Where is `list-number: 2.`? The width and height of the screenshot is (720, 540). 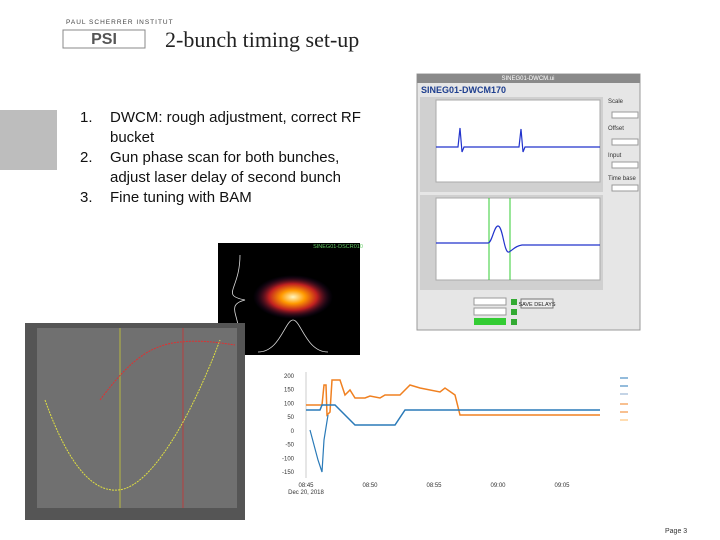
list-number: 2. is located at coordinates (86, 157).